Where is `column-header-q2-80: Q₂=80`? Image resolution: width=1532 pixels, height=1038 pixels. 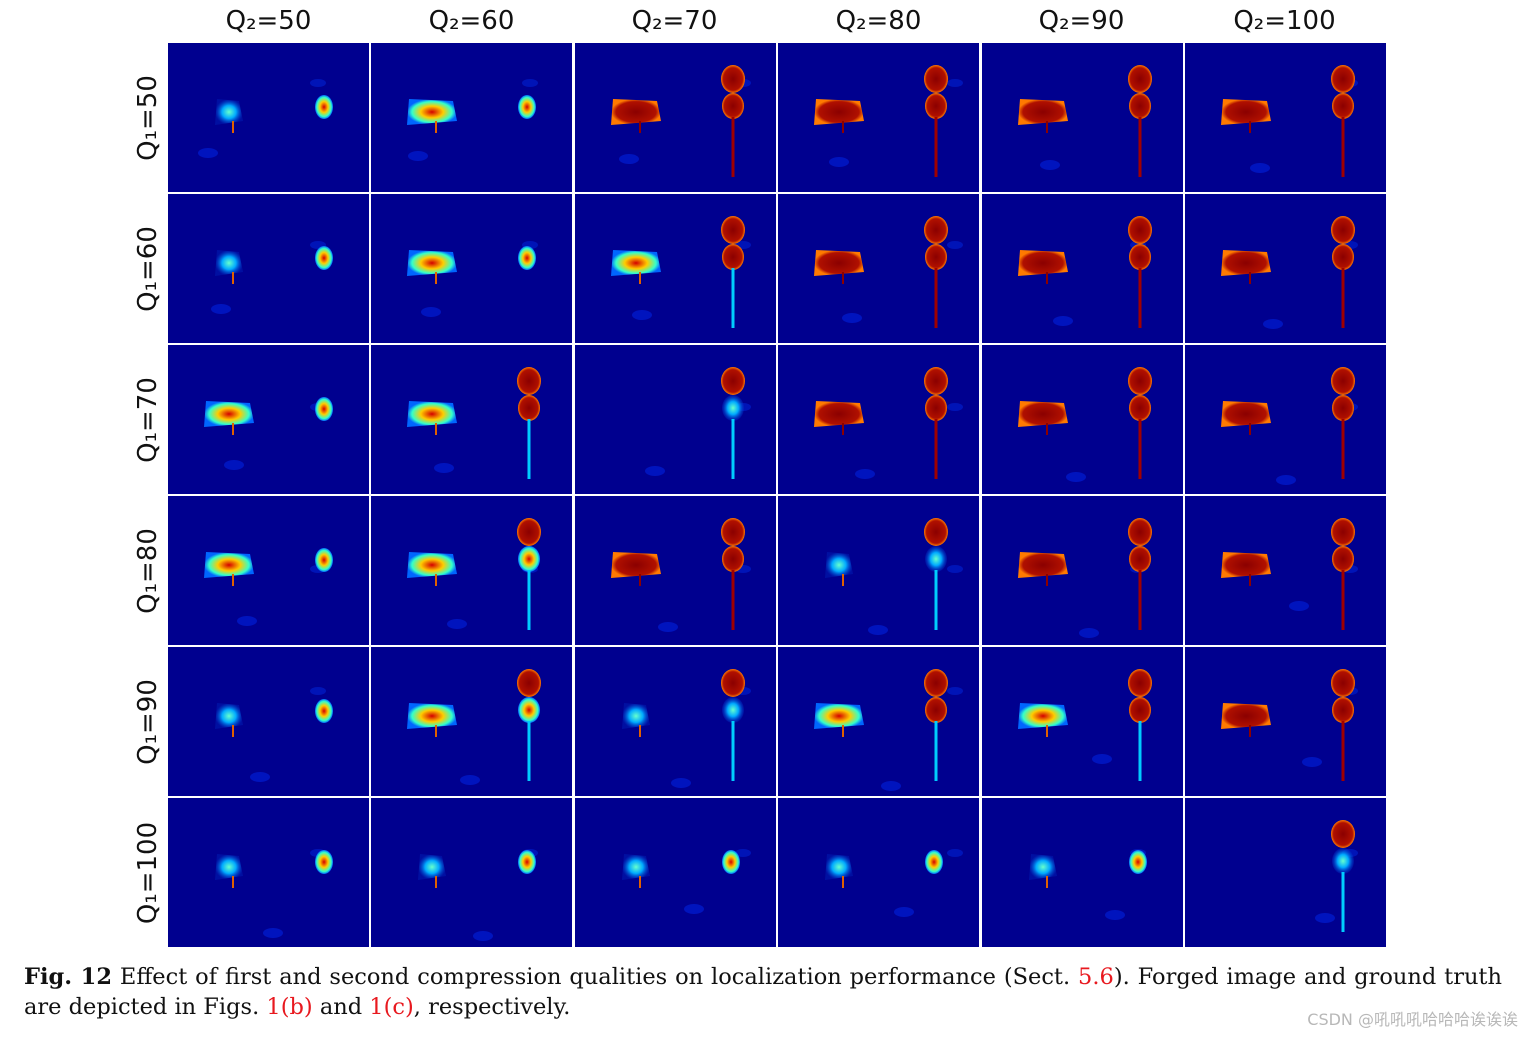 column-header-q2-80: Q₂=80 is located at coordinates (878, 21).